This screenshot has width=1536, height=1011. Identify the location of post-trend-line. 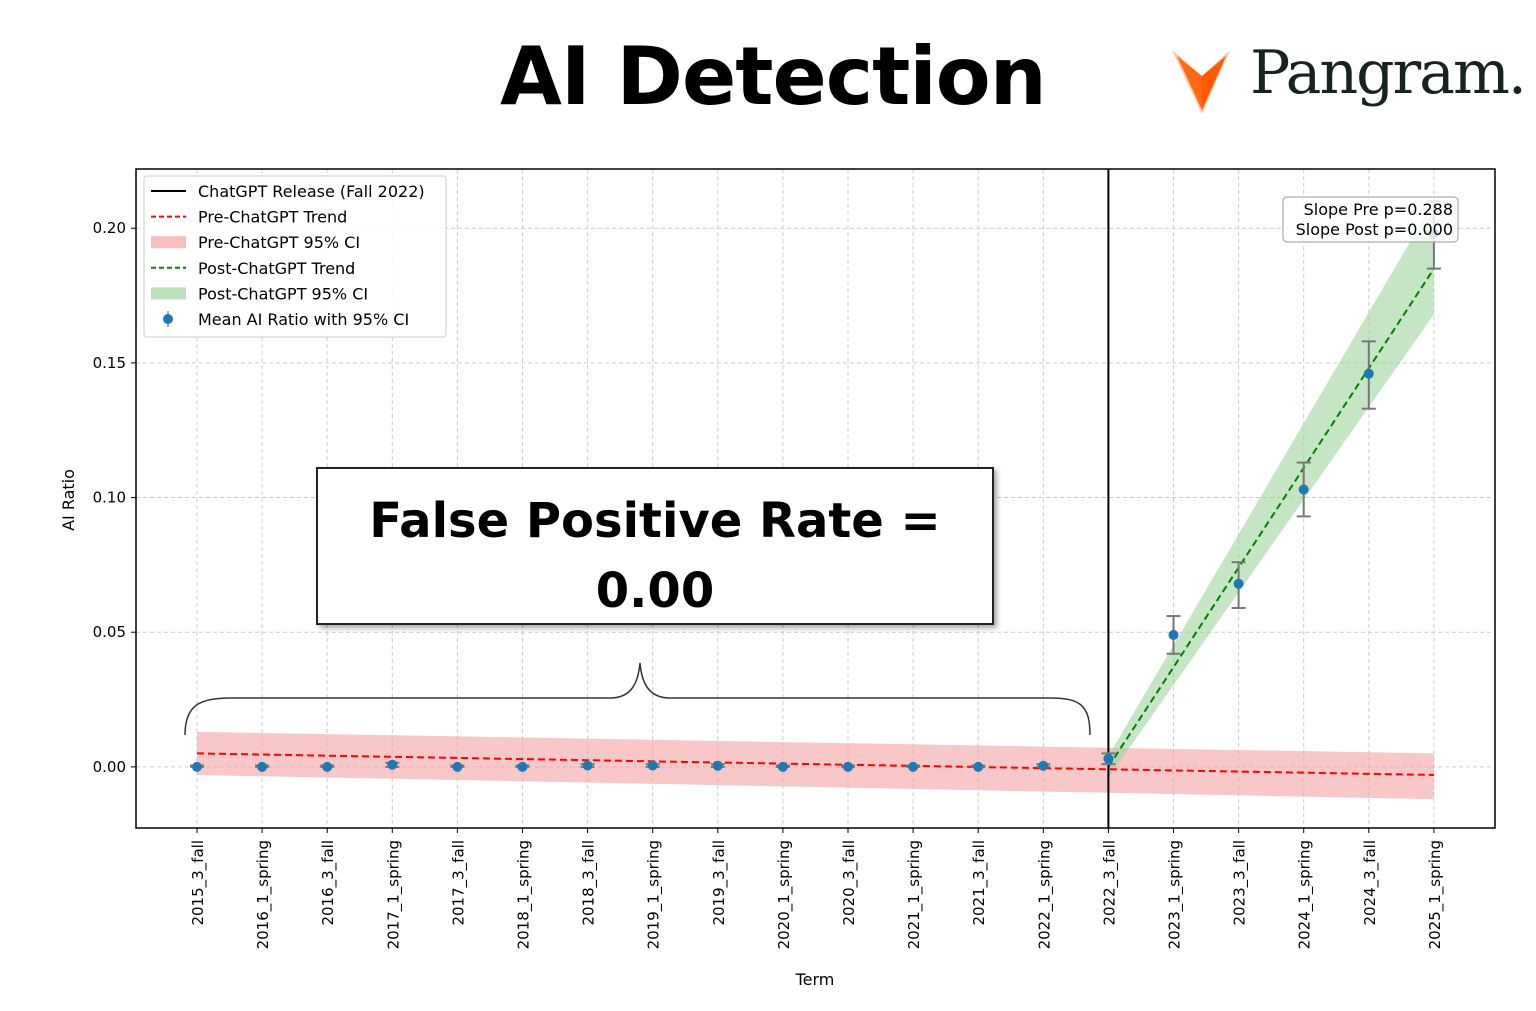
(1271, 518).